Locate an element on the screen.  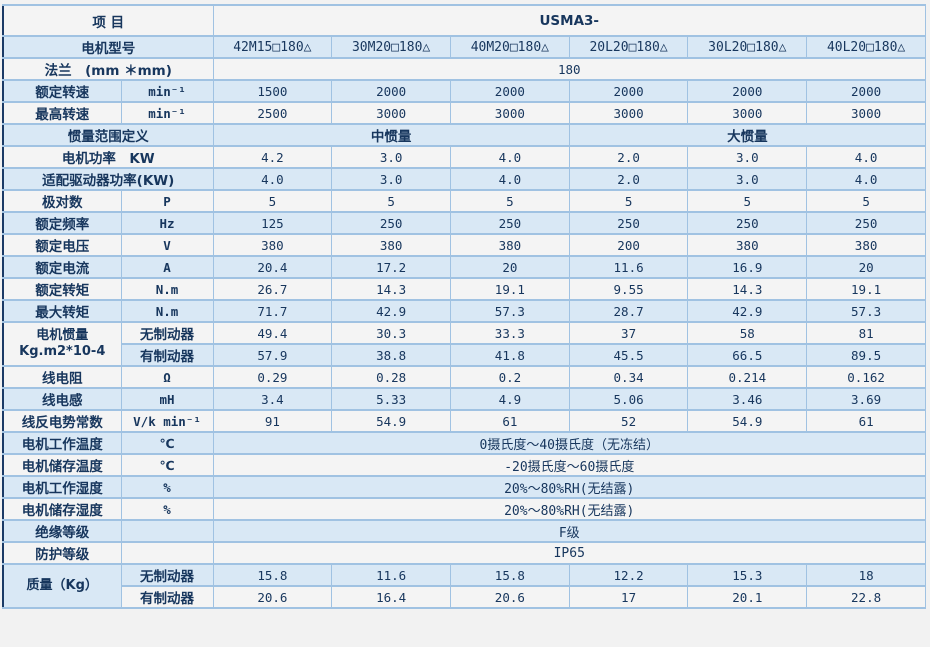
cell-value: 2.0 is located at coordinates (628, 179).